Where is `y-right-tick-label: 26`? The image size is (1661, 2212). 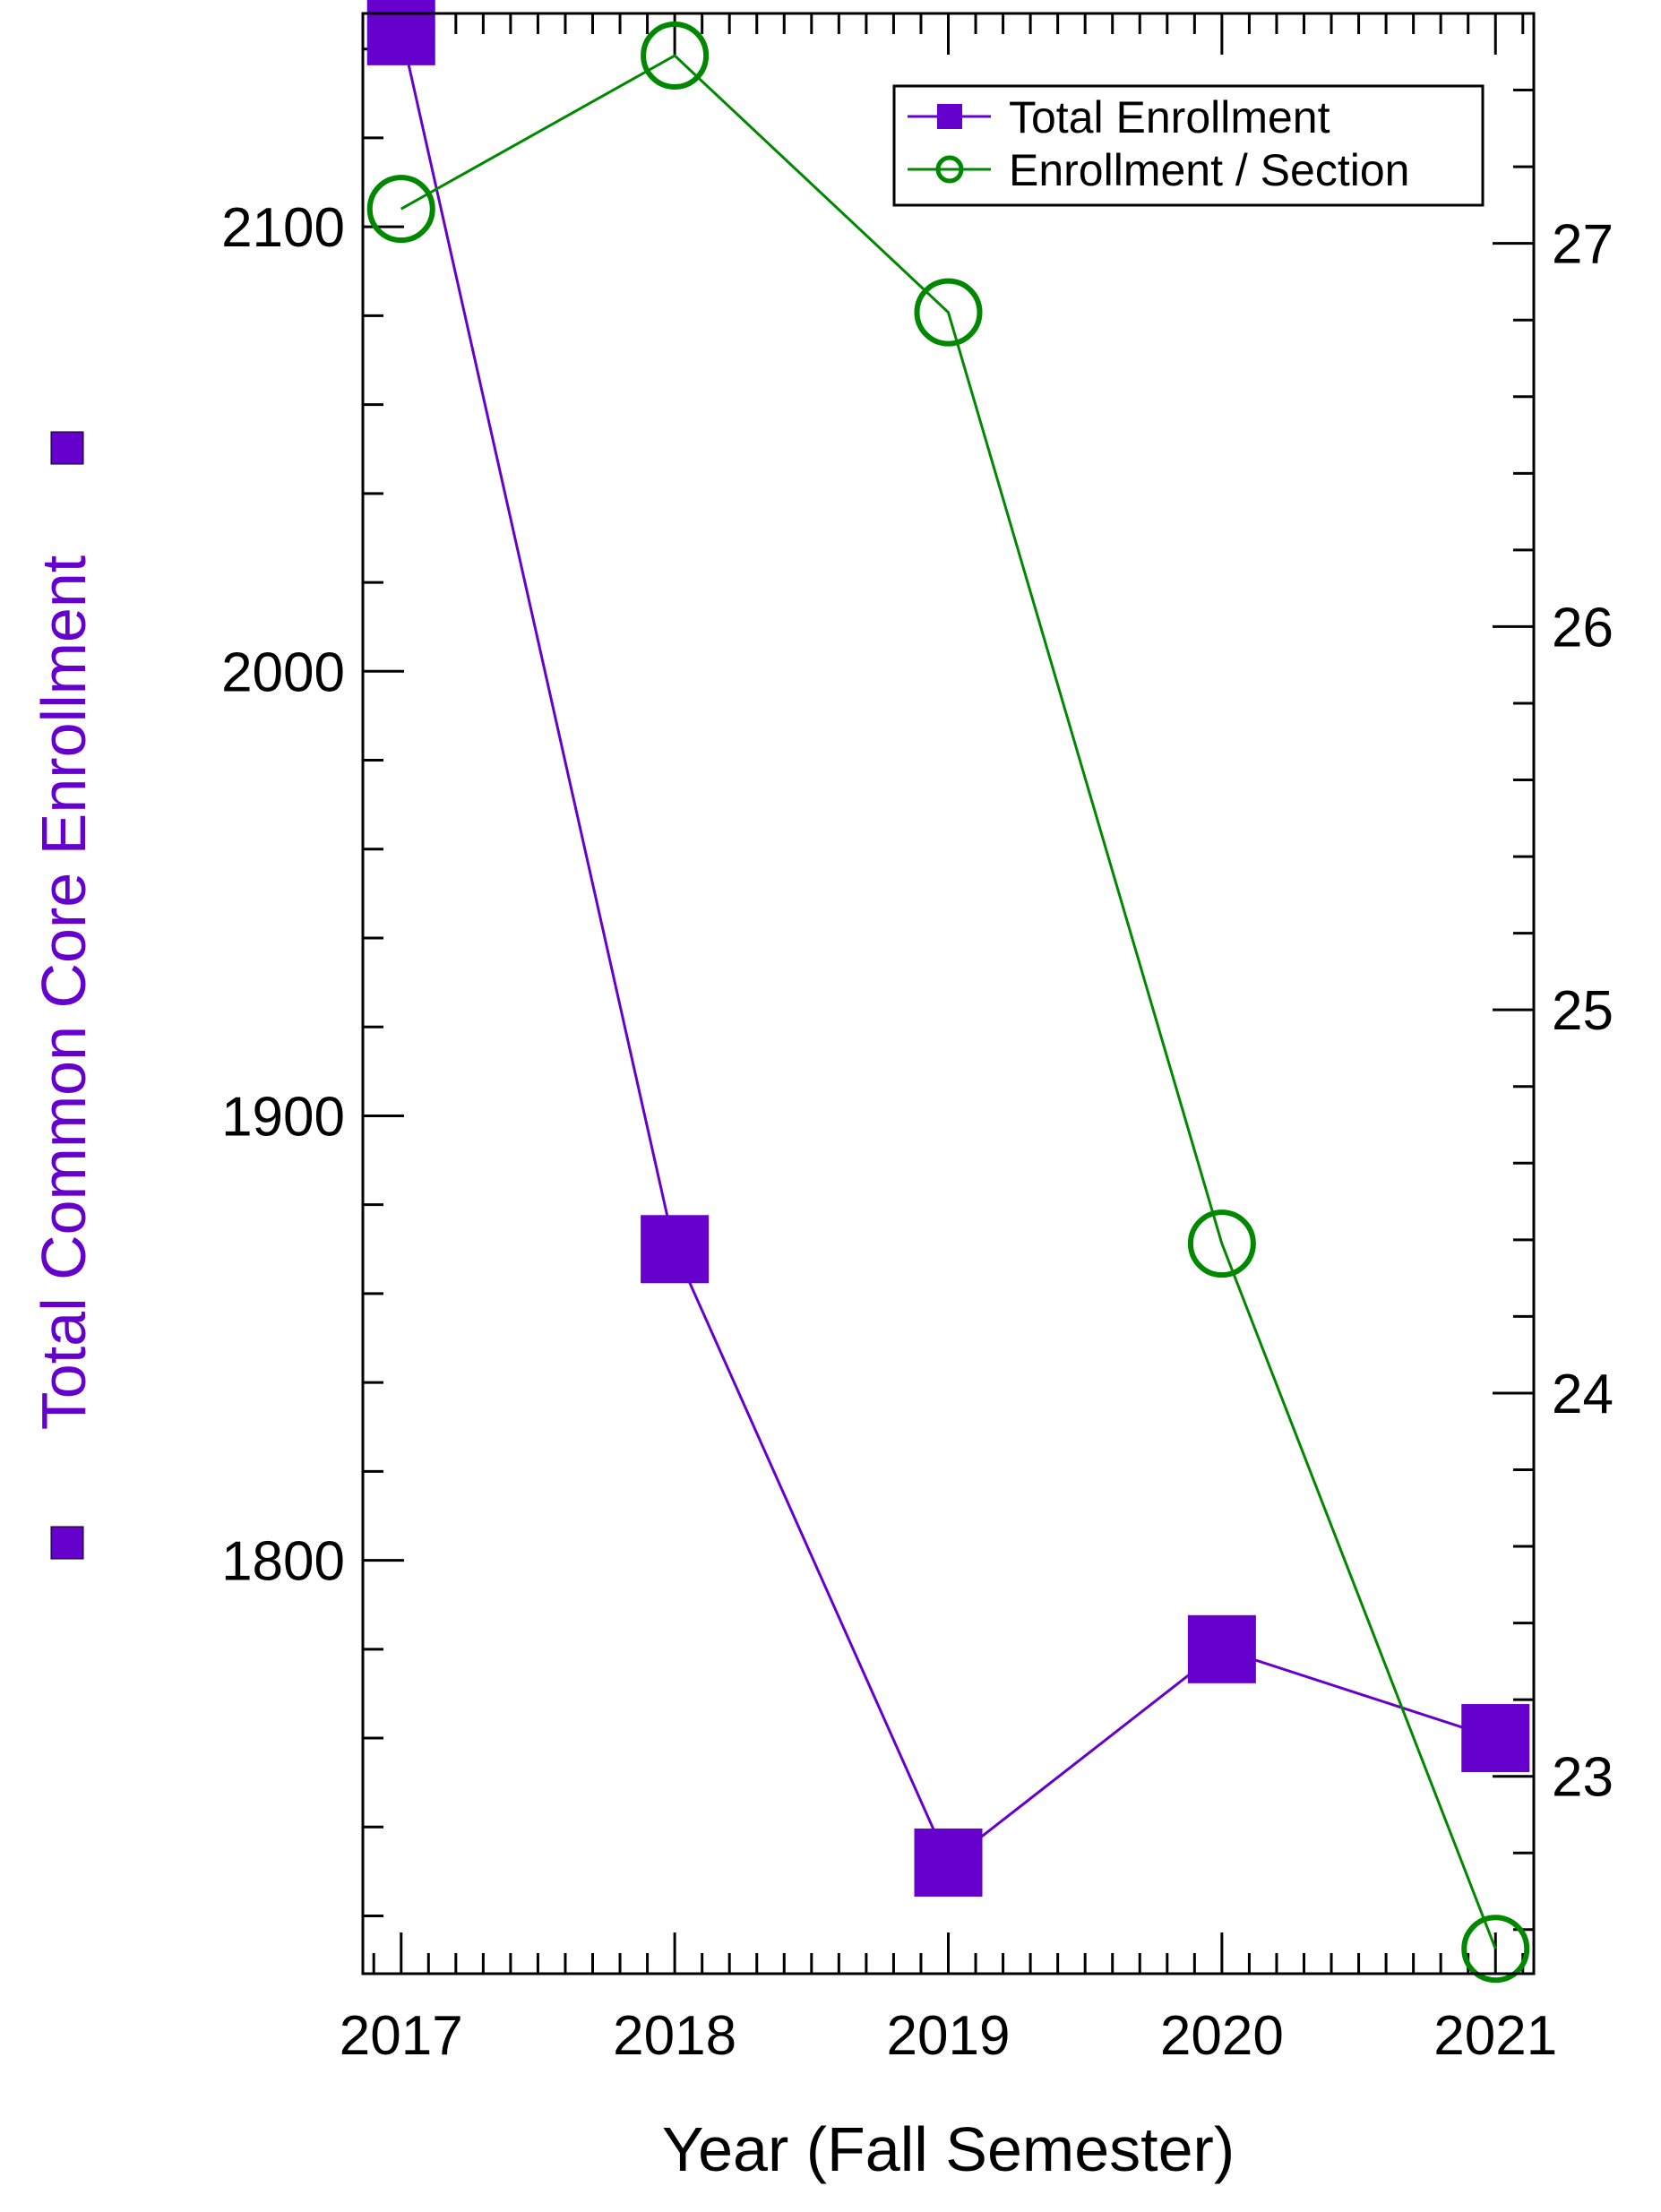 y-right-tick-label: 26 is located at coordinates (1583, 627).